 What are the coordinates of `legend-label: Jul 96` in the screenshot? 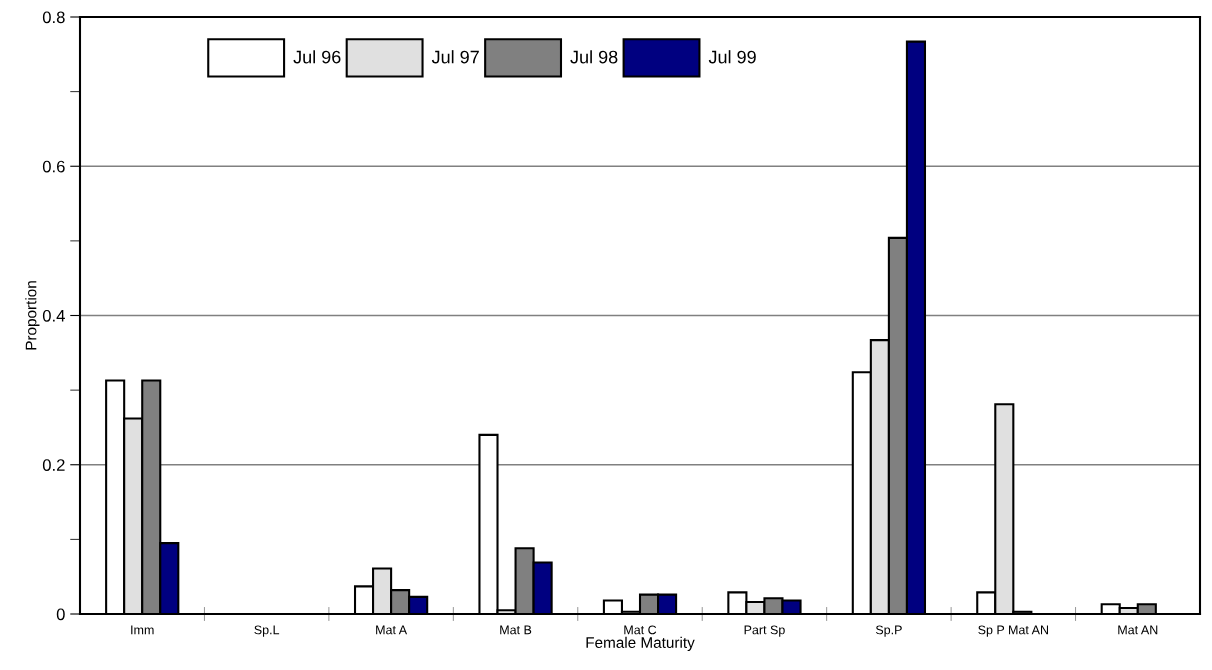 It's located at (317, 57).